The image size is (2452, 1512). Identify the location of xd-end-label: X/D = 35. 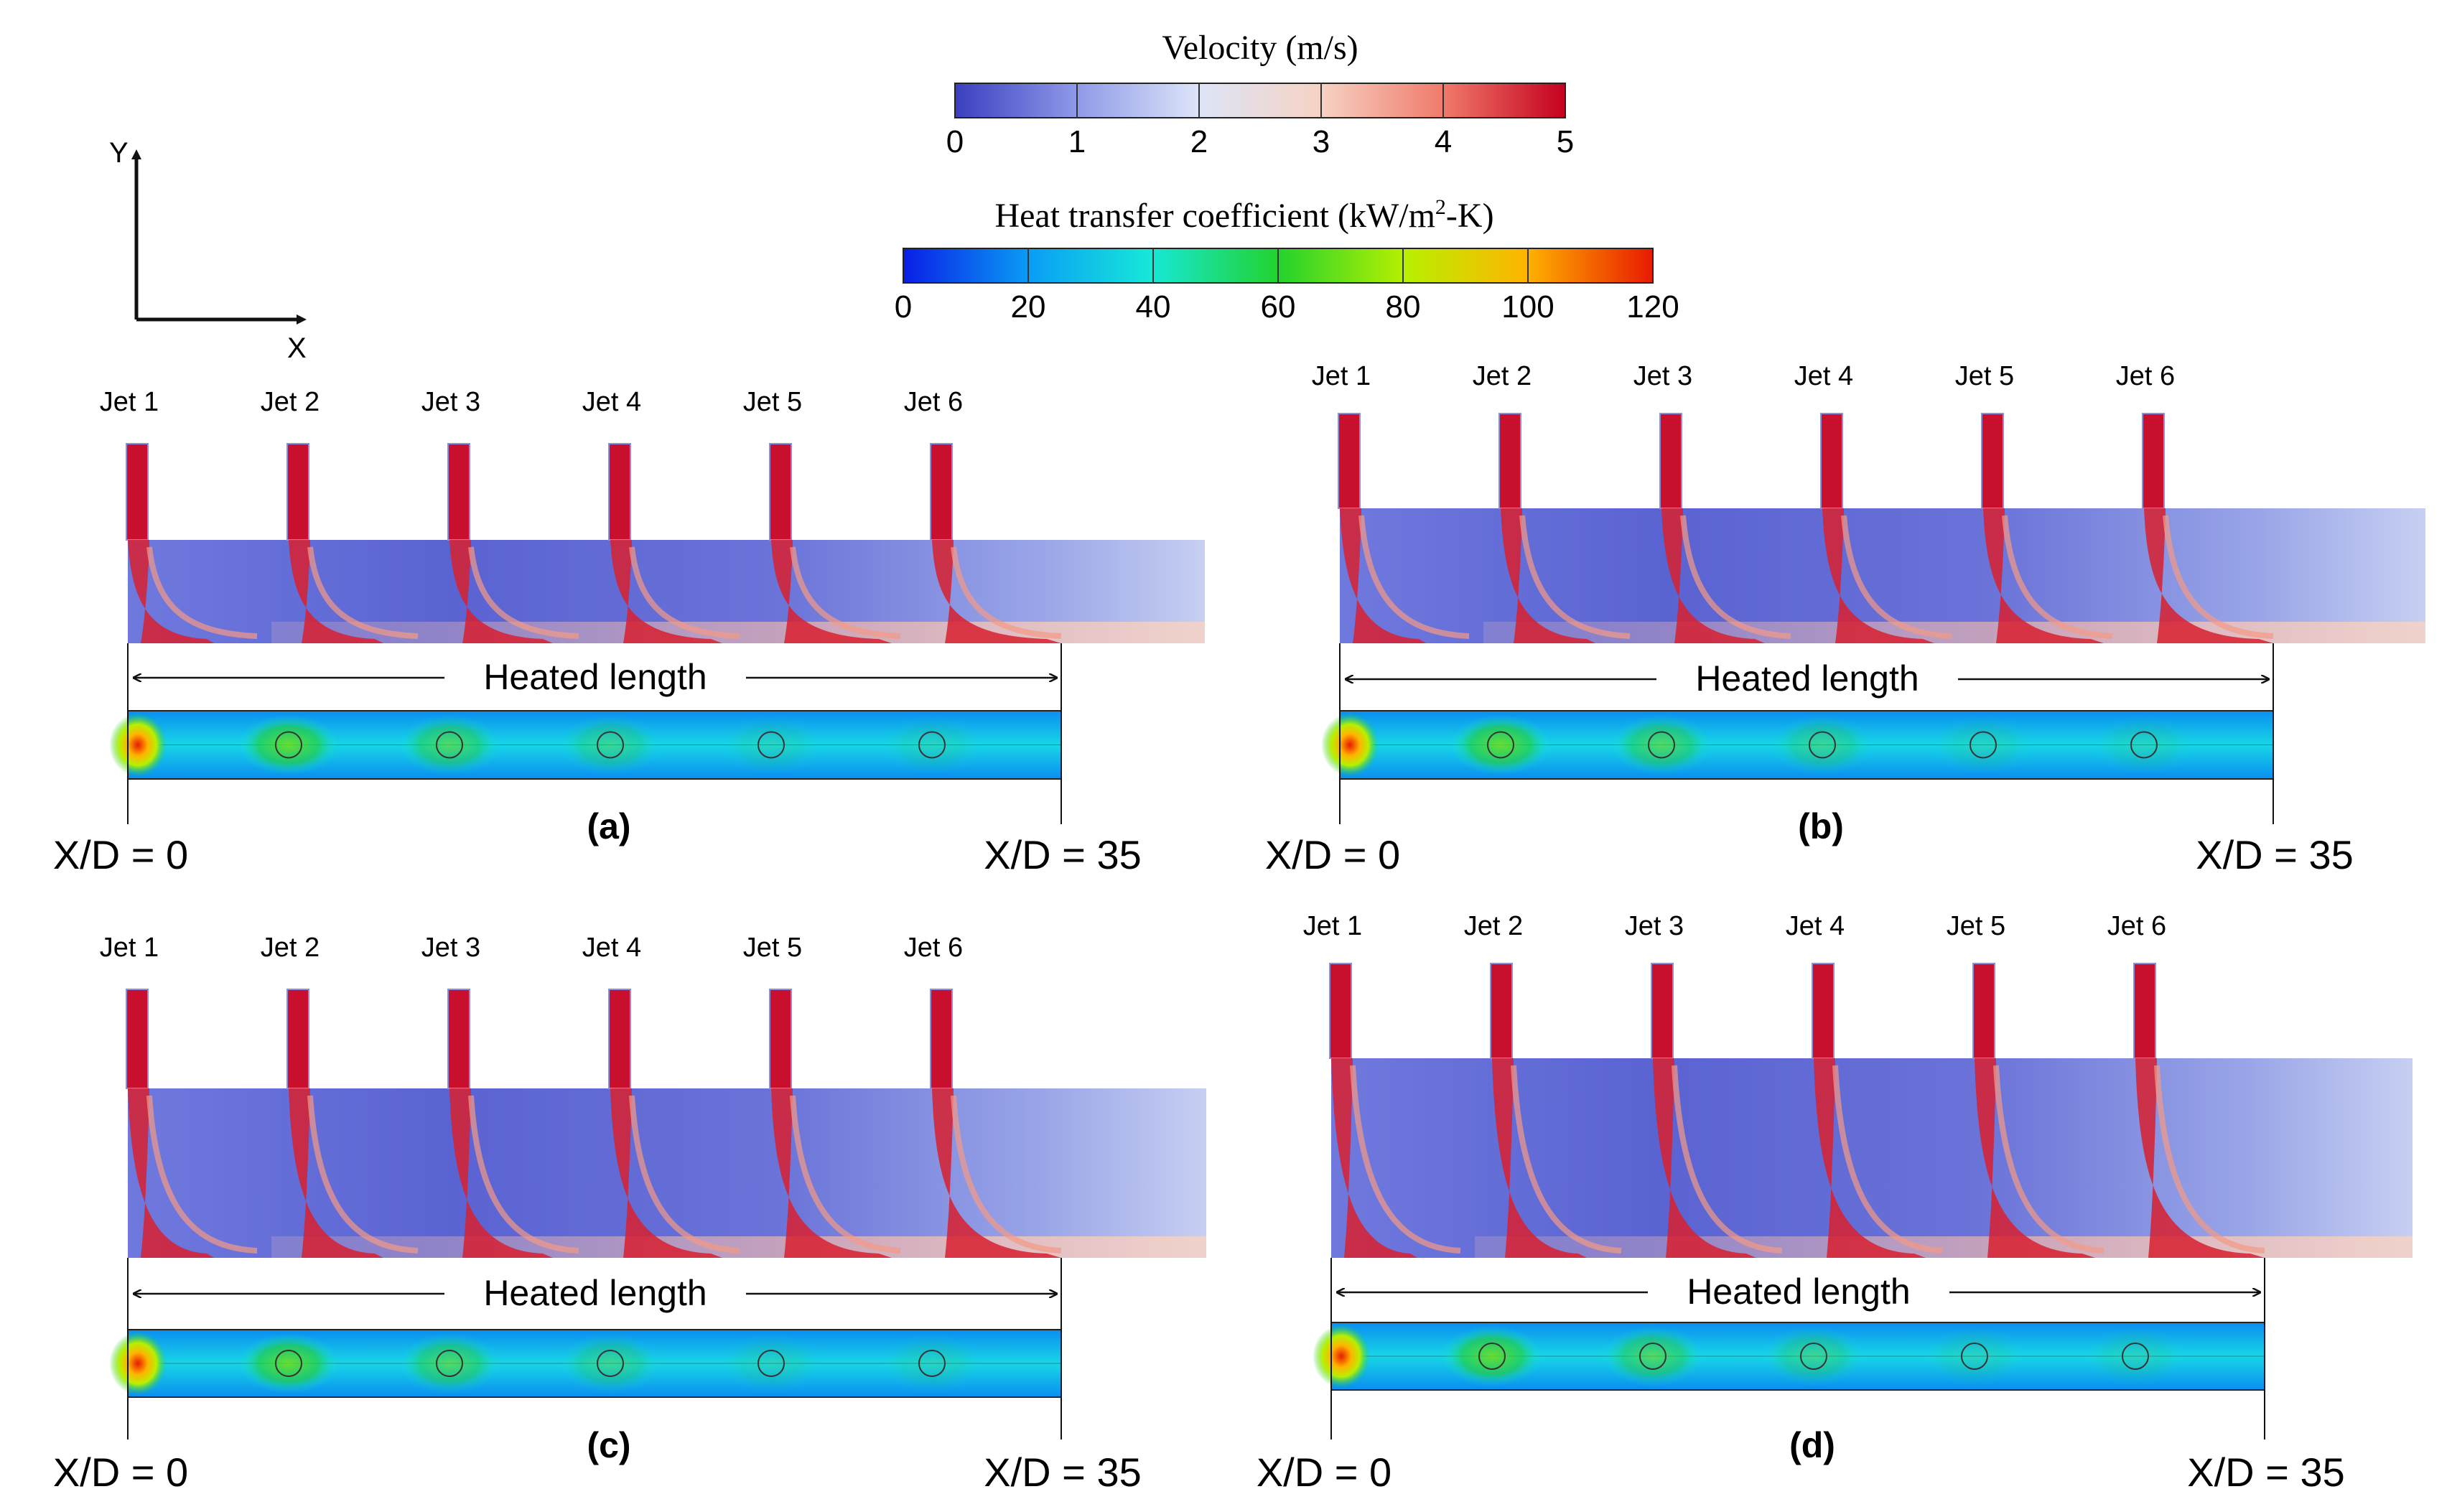
(2265, 1472).